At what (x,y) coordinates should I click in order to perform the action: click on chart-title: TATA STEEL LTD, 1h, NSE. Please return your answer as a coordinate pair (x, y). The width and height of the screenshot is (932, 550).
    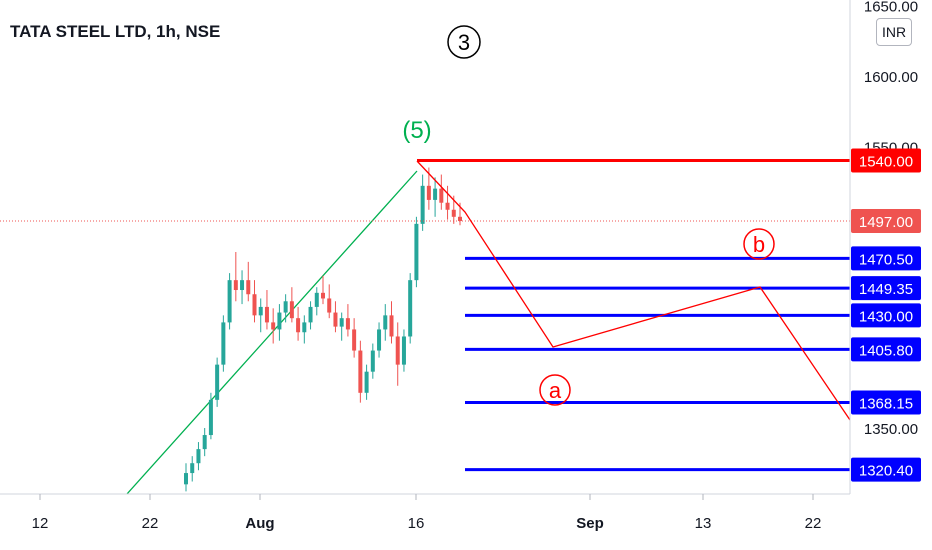
    Looking at the image, I should click on (115, 31).